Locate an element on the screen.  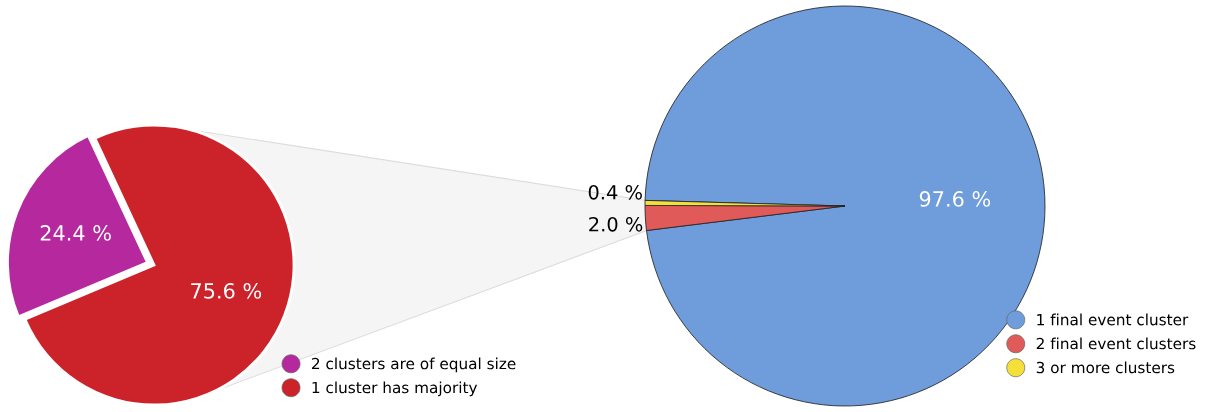
data-label: 97.6 % is located at coordinates (955, 199).